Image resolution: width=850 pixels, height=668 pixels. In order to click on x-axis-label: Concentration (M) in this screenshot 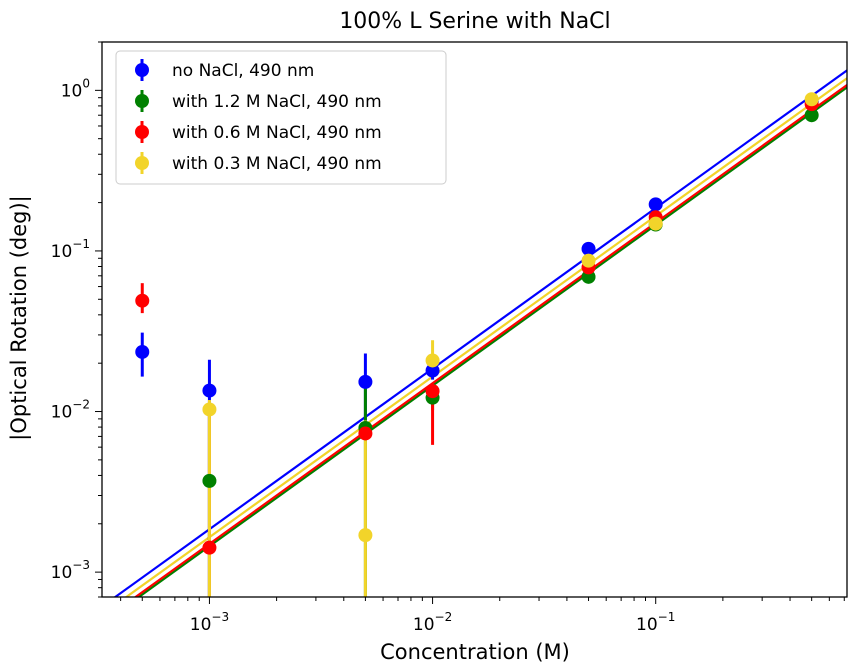, I will do `click(475, 652)`.